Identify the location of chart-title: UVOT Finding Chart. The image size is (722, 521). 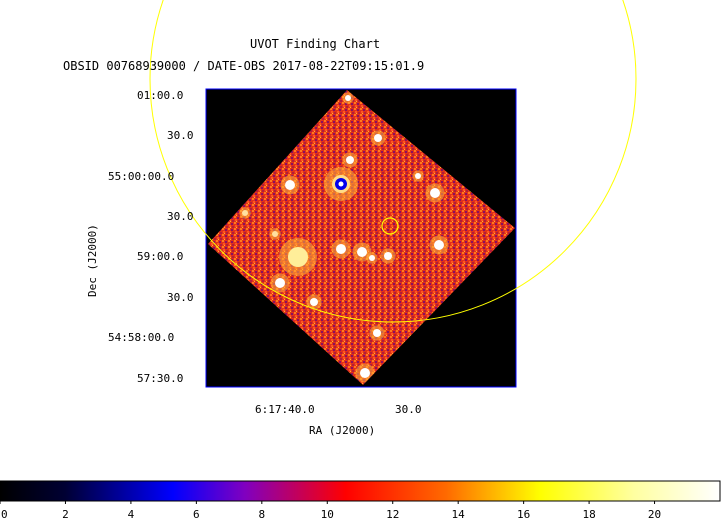
(315, 44).